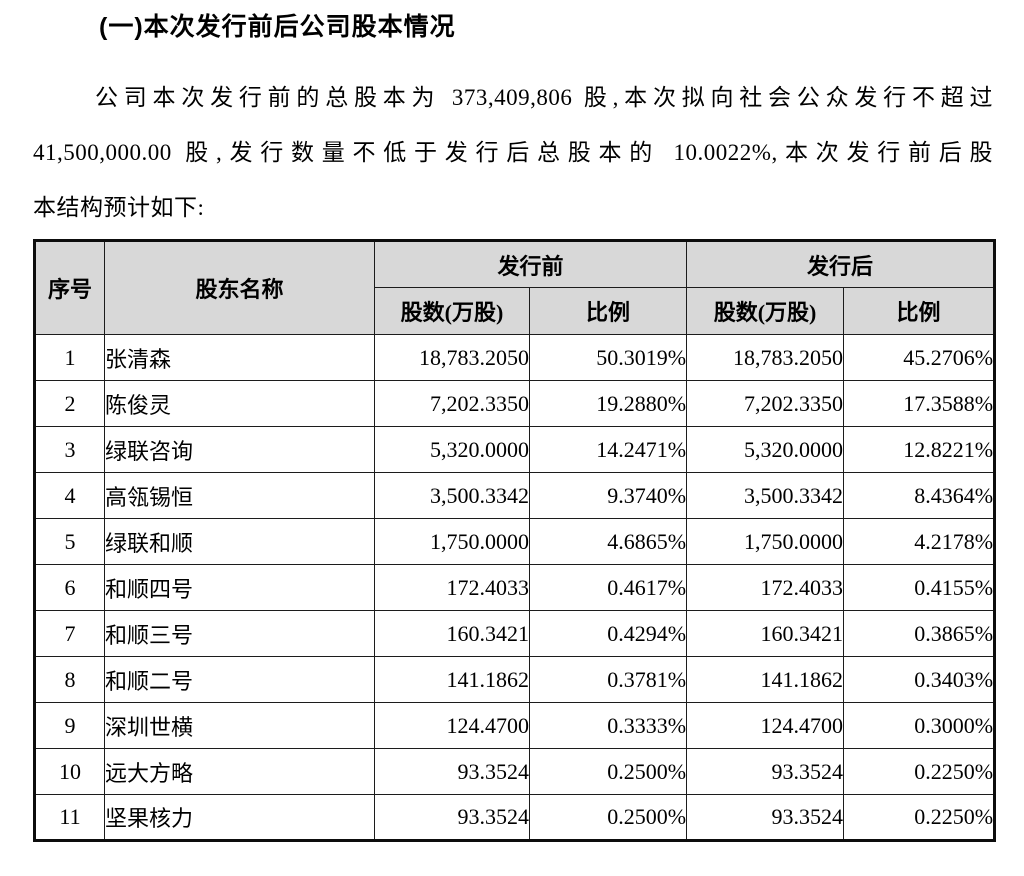 Image resolution: width=1024 pixels, height=876 pixels. Describe the element at coordinates (239, 587) in the screenshot. I see `cell-shareholder-name: 和顺四号` at that location.